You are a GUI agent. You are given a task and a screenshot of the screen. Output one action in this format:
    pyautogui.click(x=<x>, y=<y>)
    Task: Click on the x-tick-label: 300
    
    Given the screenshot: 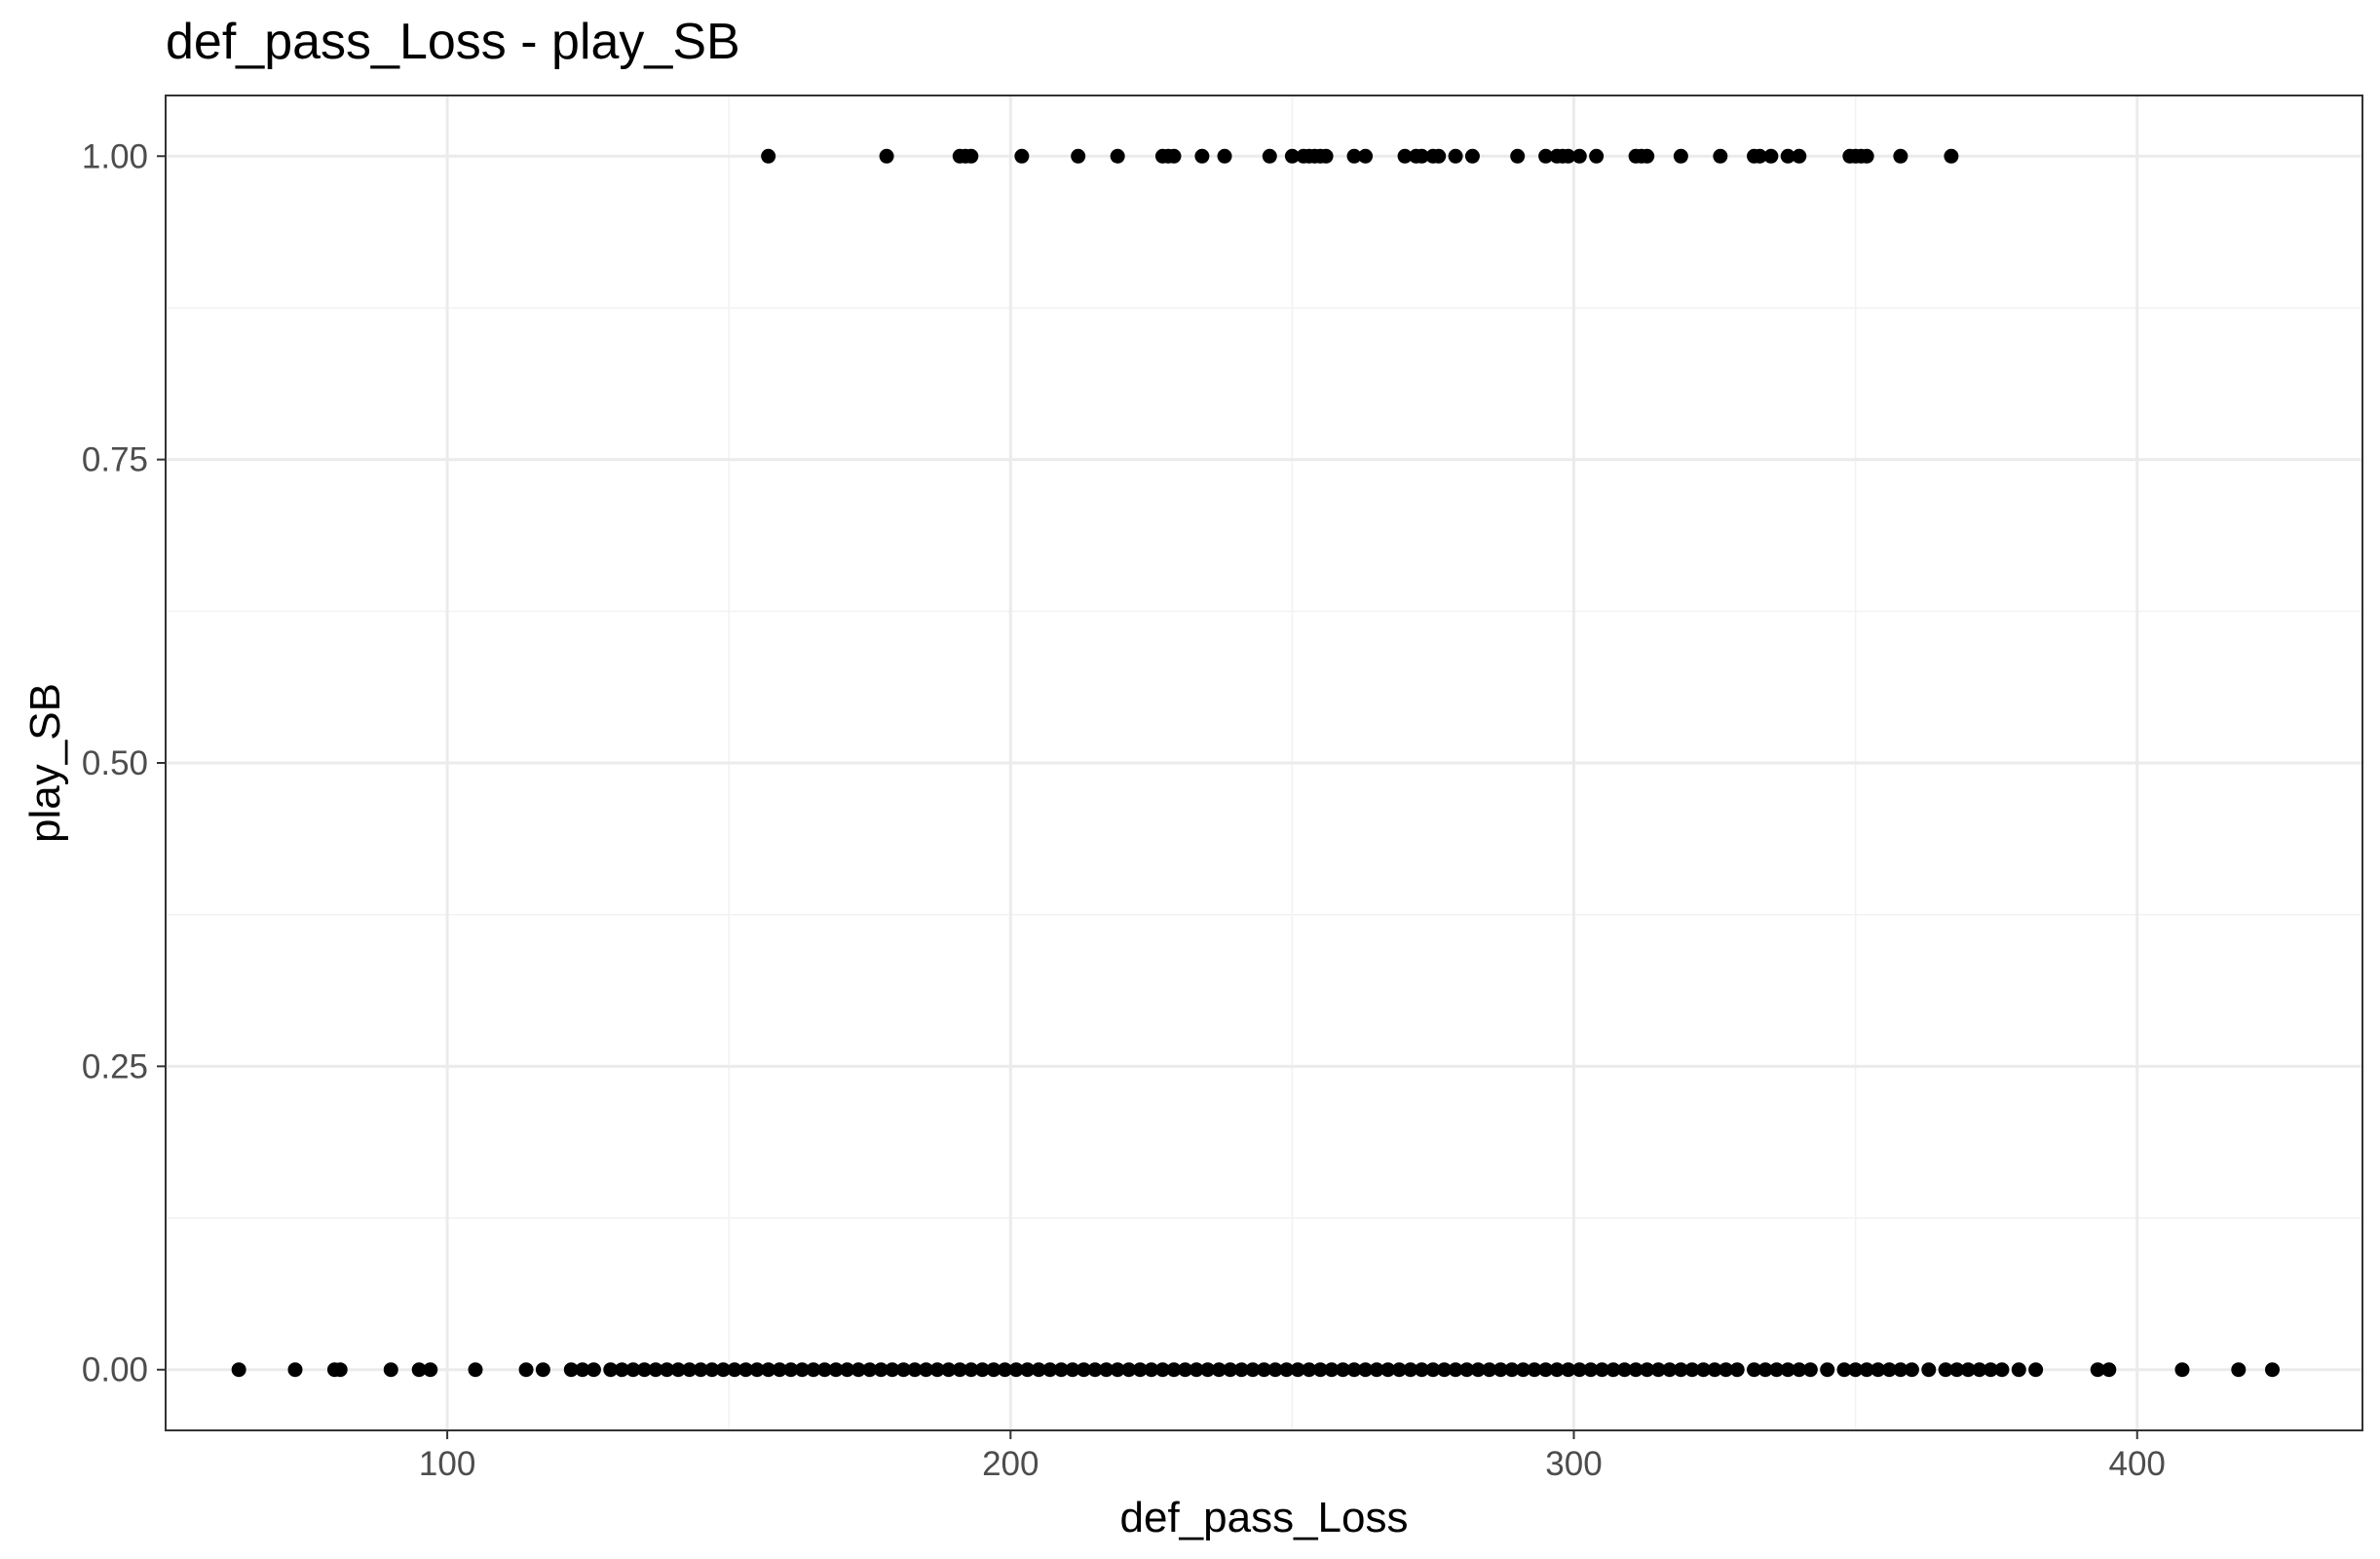 What is the action you would take?
    pyautogui.click(x=1573, y=1464)
    